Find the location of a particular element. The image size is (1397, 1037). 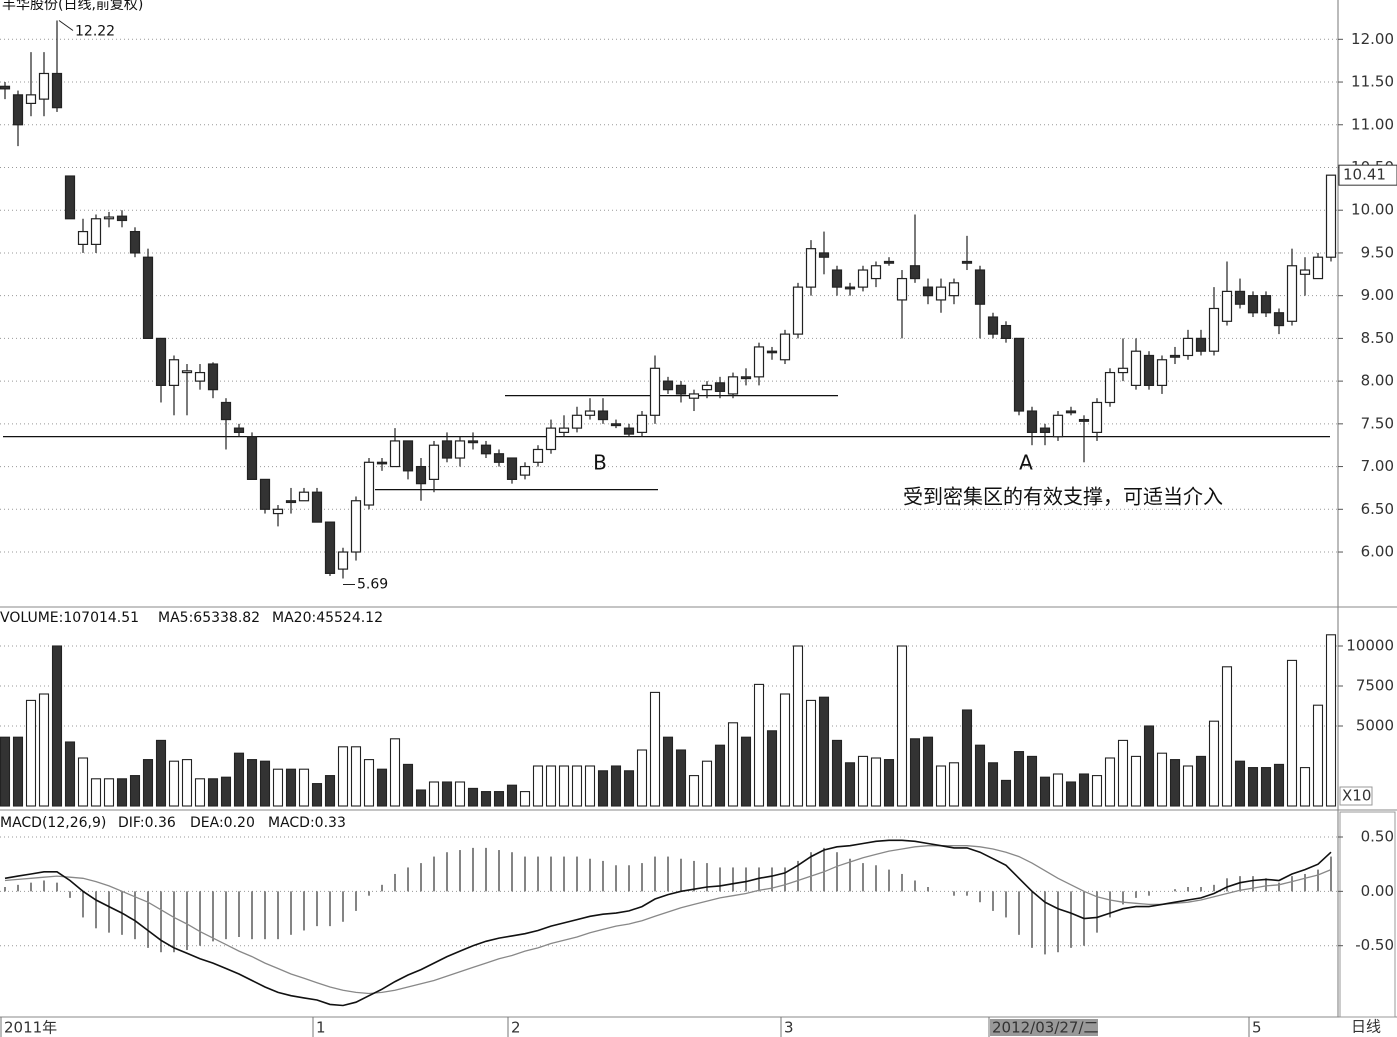

x-tick-label: 3 is located at coordinates (789, 1028).